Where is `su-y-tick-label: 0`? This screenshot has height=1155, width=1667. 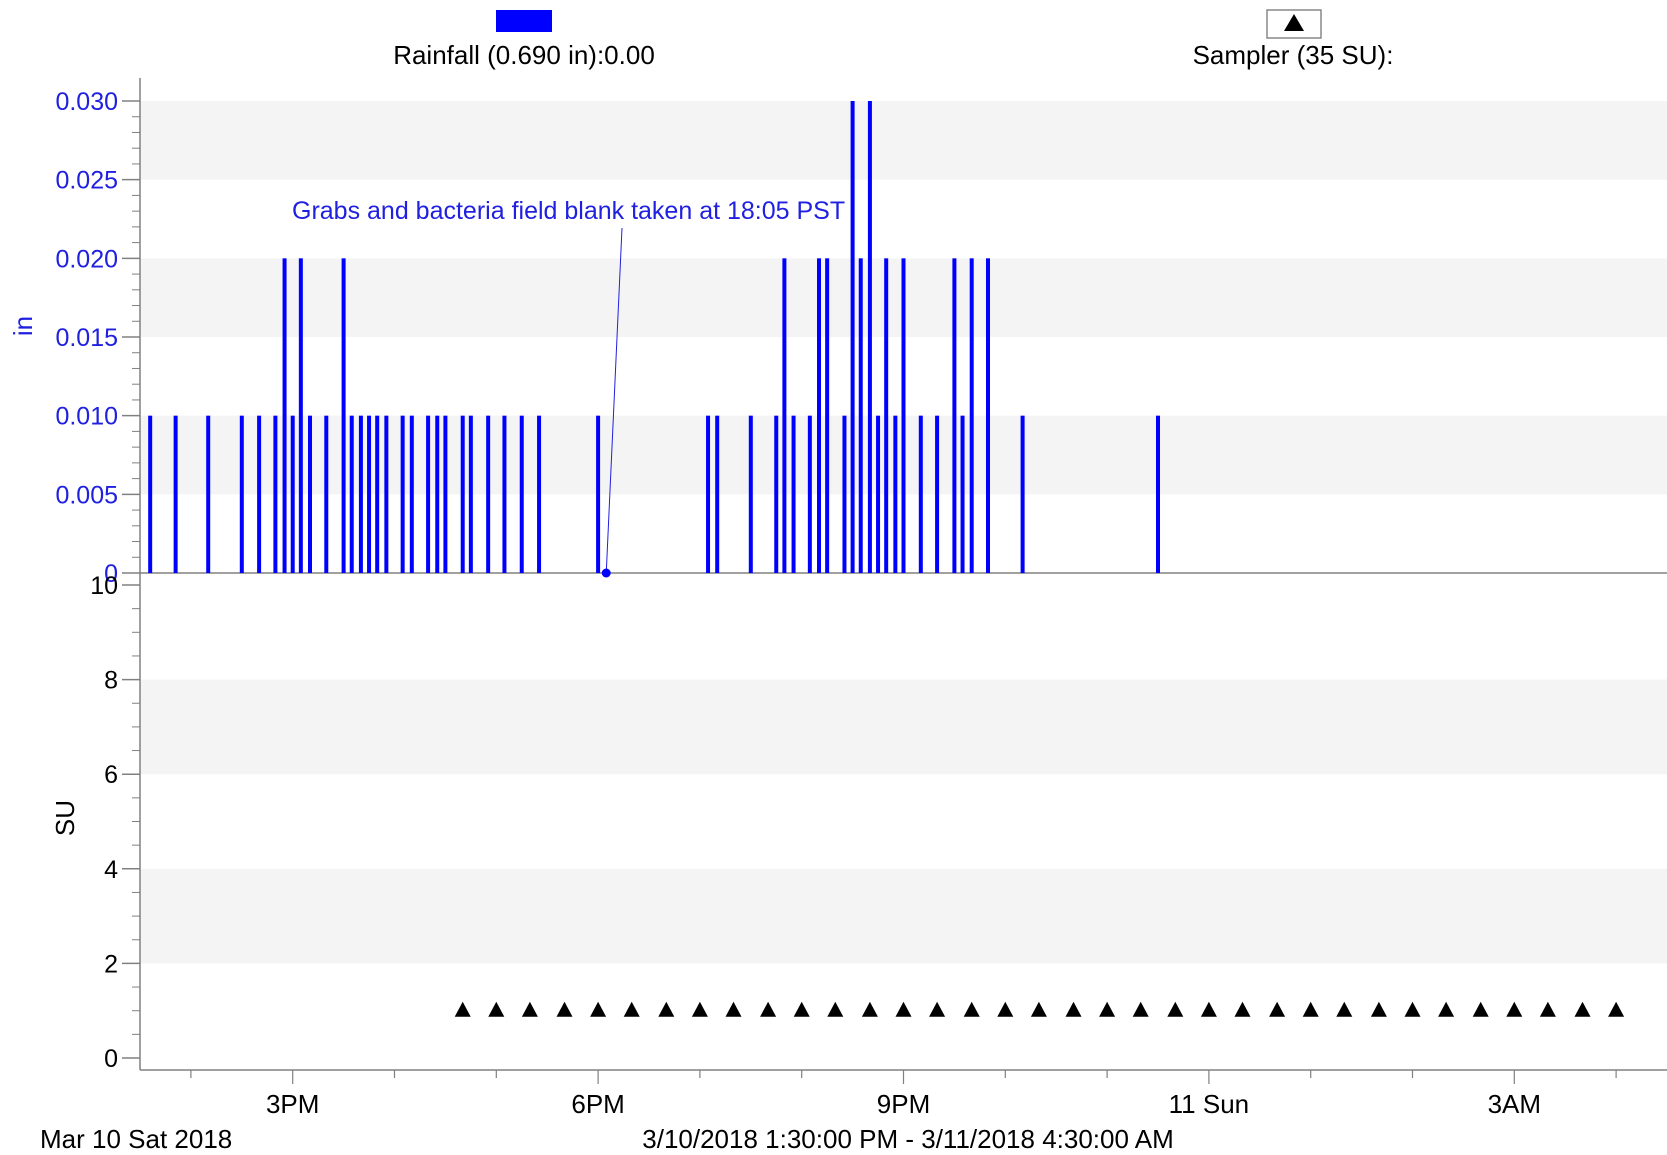 su-y-tick-label: 0 is located at coordinates (111, 1059).